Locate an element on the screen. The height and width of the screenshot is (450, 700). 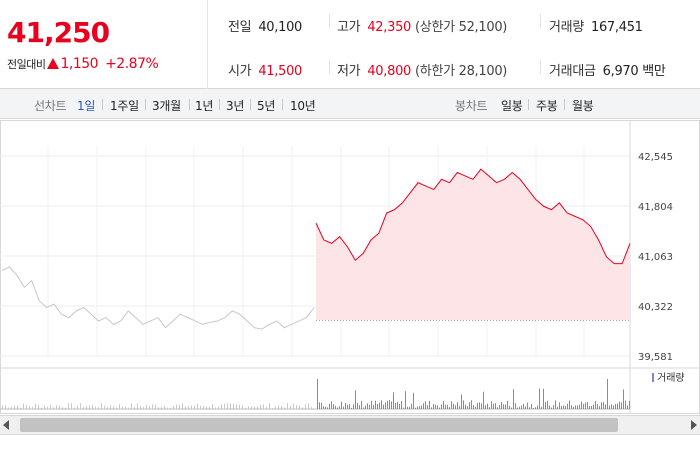
tab-5y: 5년 is located at coordinates (266, 106).